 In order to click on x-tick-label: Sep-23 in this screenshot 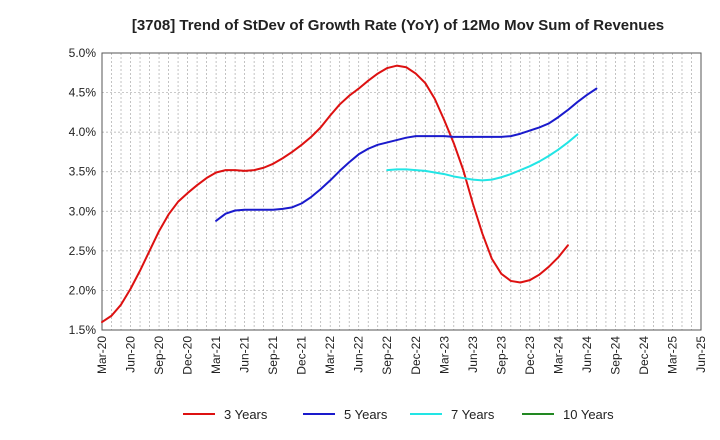, I will do `click(501, 355)`.